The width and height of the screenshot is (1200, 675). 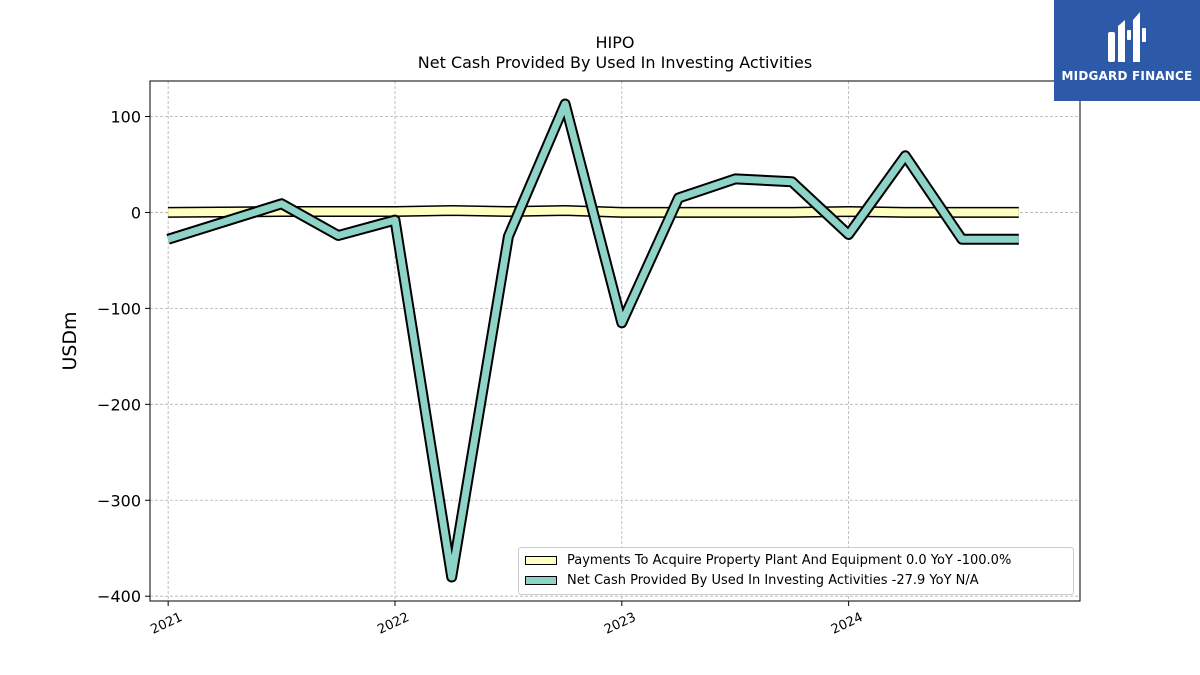 I want to click on x-tick-label: 2021, so click(x=167, y=624).